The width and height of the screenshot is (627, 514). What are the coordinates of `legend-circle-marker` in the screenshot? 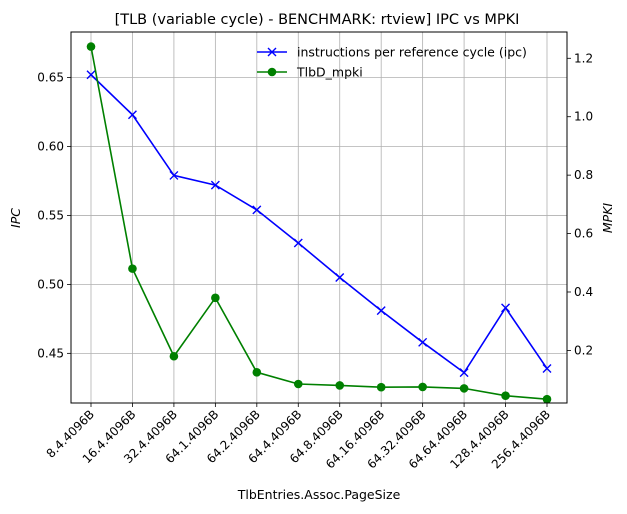 It's located at (272, 72).